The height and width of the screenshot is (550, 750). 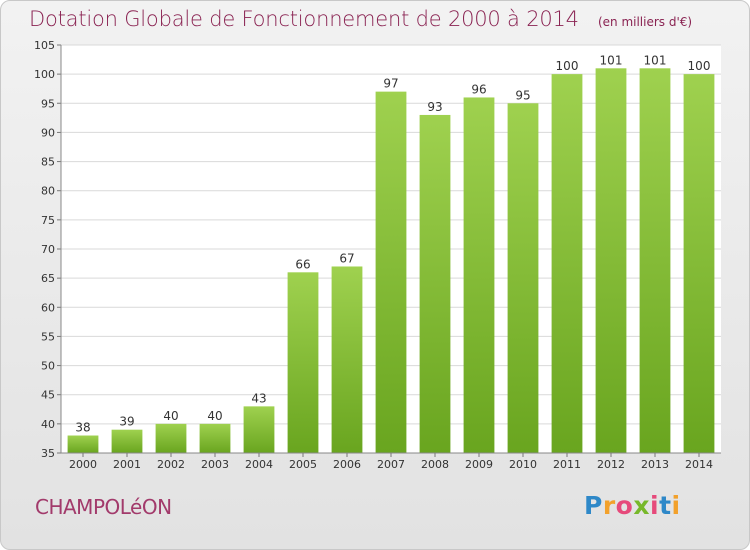 I want to click on x-tick-label: 2001, so click(x=127, y=464).